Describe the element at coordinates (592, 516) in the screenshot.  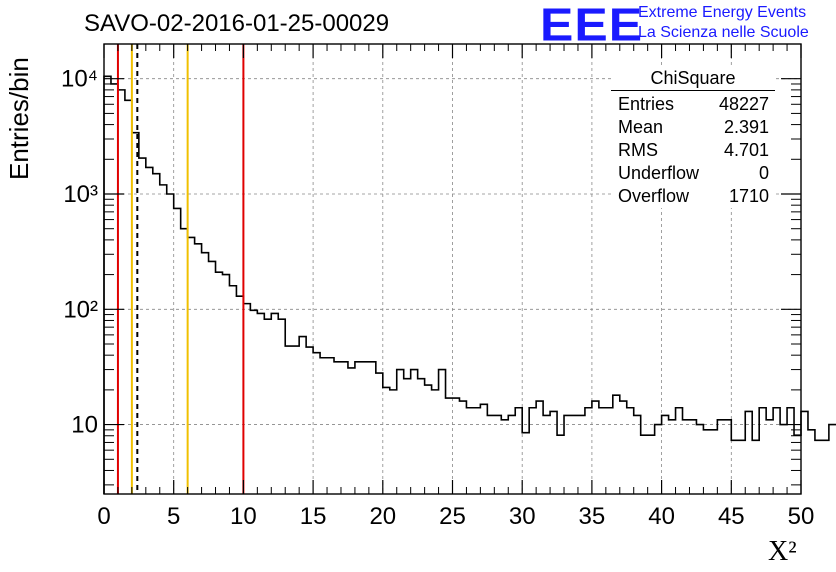
I see `x-tick-label: 35` at that location.